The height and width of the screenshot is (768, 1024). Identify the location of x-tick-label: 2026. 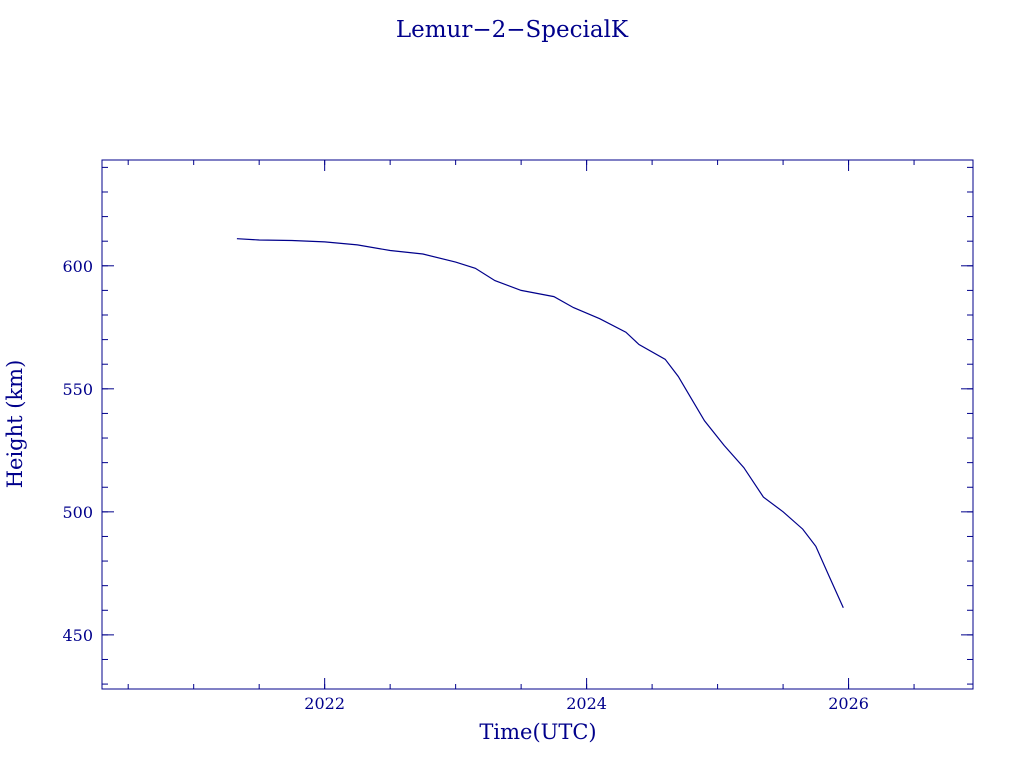
(848, 703).